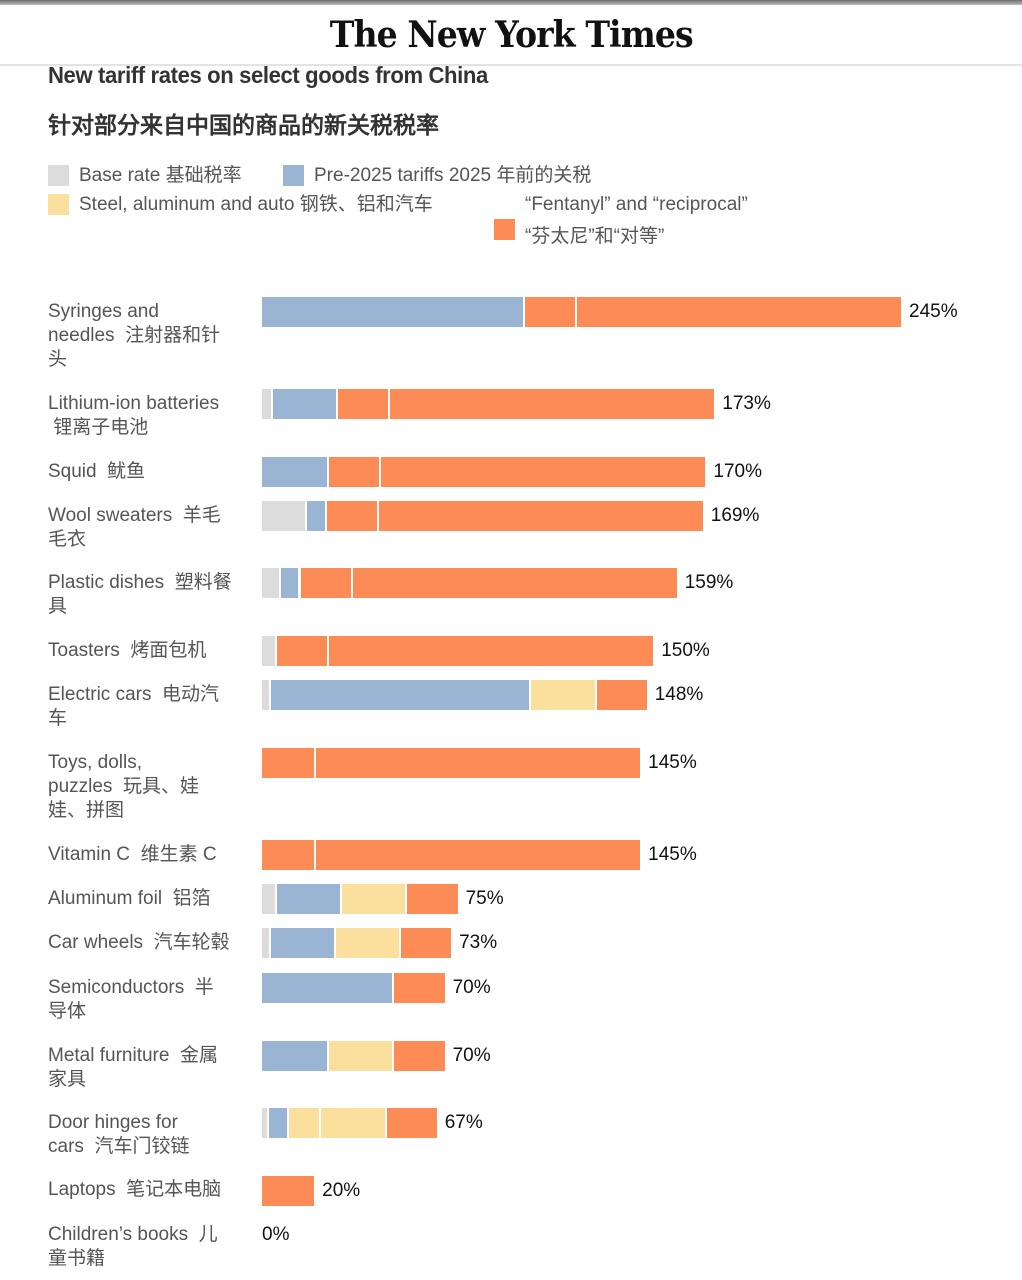 This screenshot has height=1280, width=1022. What do you see at coordinates (133, 1055) in the screenshot?
I see `row-label-line: Metal furniture 金属` at bounding box center [133, 1055].